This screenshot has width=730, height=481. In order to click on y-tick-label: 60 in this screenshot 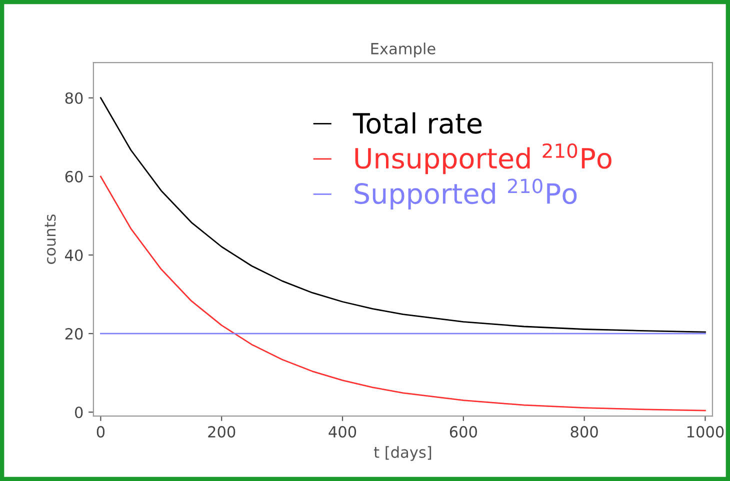, I will do `click(74, 176)`.